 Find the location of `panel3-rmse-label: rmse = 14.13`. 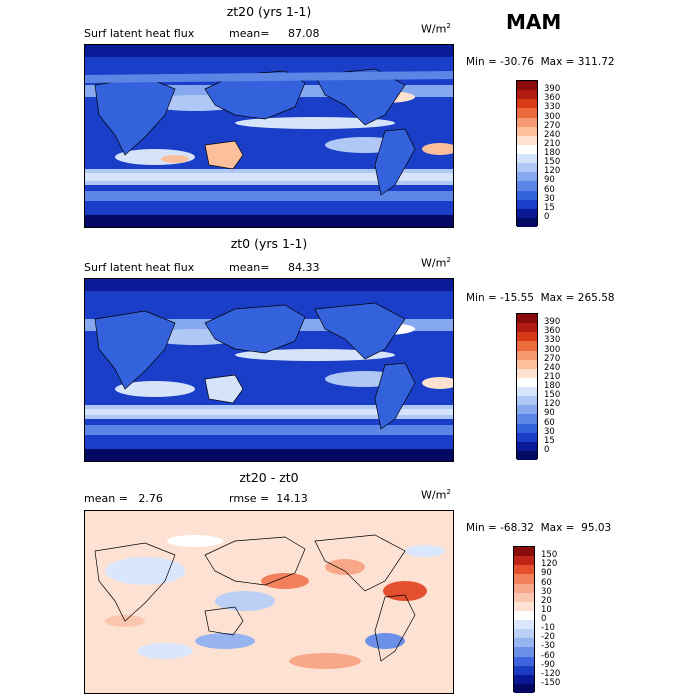

panel3-rmse-label: rmse = 14.13 is located at coordinates (268, 498).